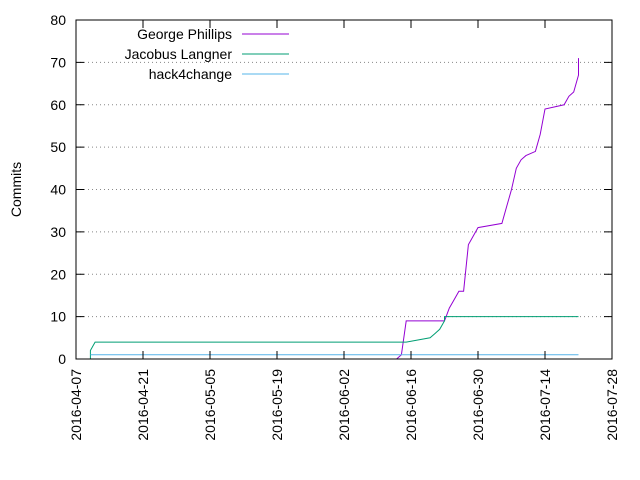 The width and height of the screenshot is (640, 480). What do you see at coordinates (58, 274) in the screenshot?
I see `y-tick-label: 20` at bounding box center [58, 274].